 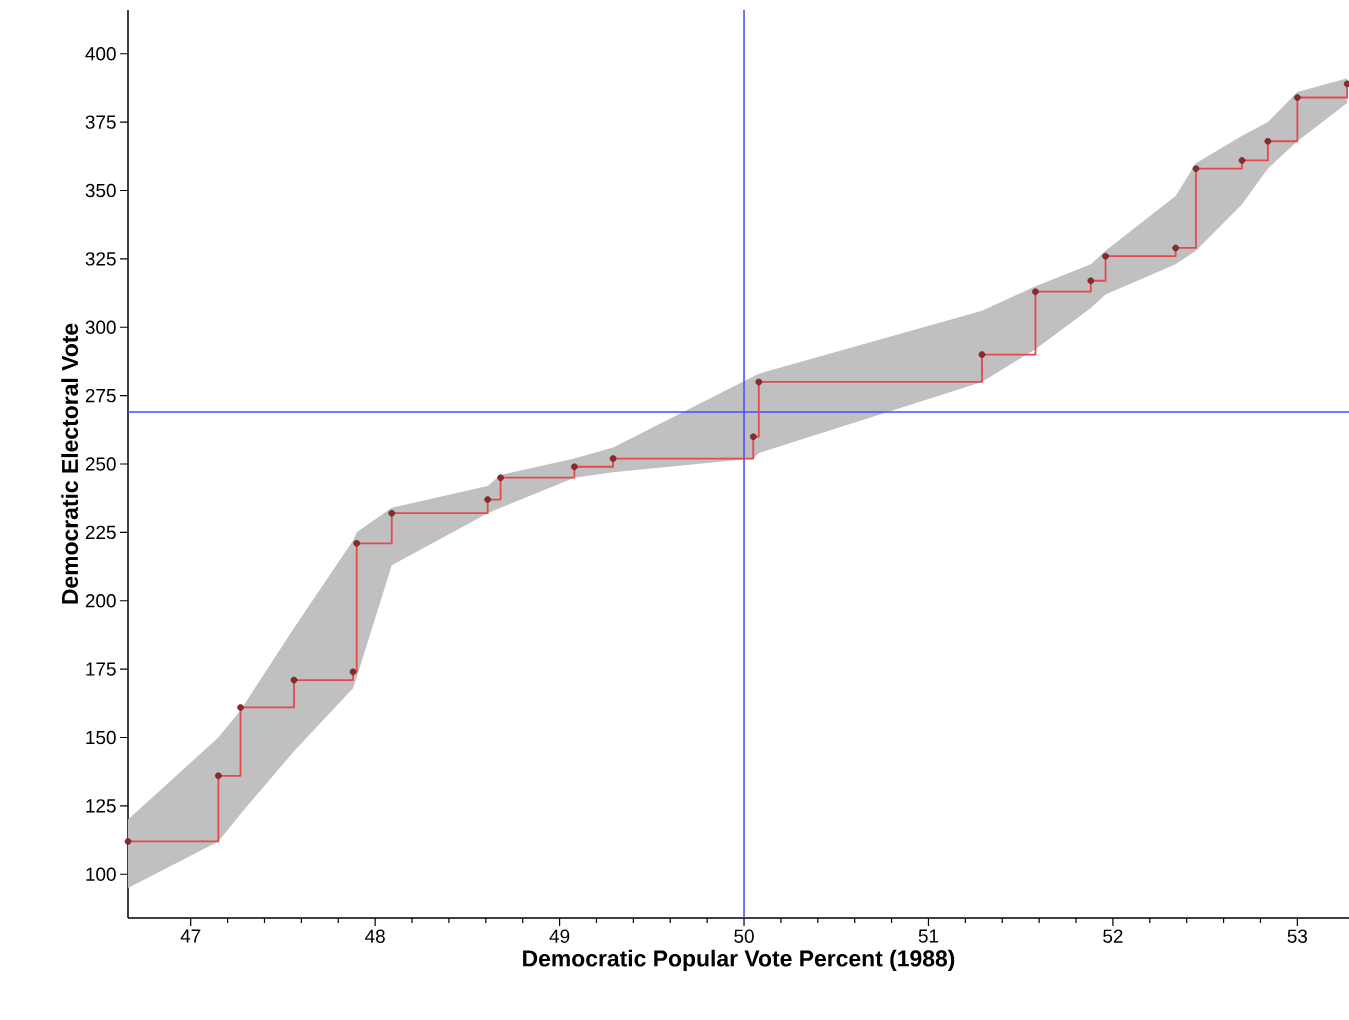 What do you see at coordinates (375, 936) in the screenshot?
I see `x-tick-label: 48` at bounding box center [375, 936].